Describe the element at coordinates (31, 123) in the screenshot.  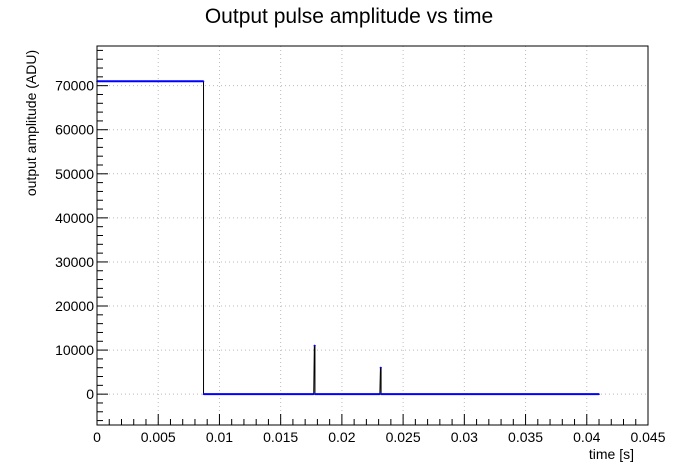
I see `y-axis-label: output amplitude (ADU)` at that location.